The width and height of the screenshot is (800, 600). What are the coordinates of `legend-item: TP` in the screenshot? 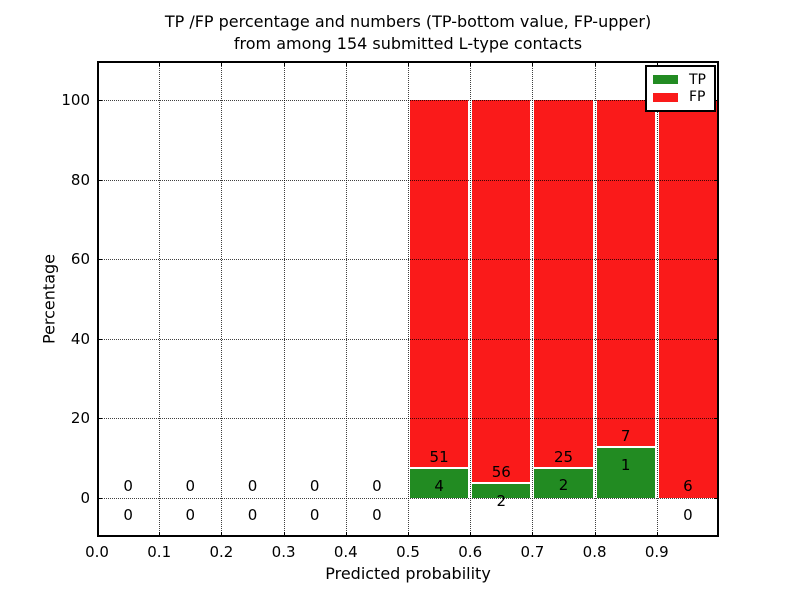 It's located at (680, 80).